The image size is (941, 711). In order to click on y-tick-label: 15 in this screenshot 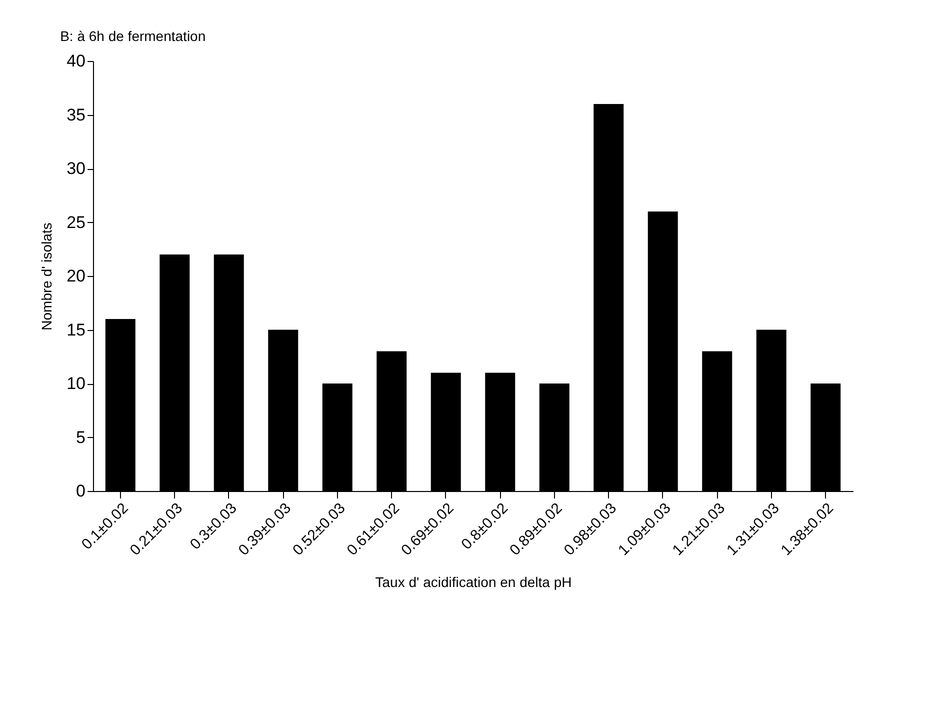, I will do `click(76, 330)`.